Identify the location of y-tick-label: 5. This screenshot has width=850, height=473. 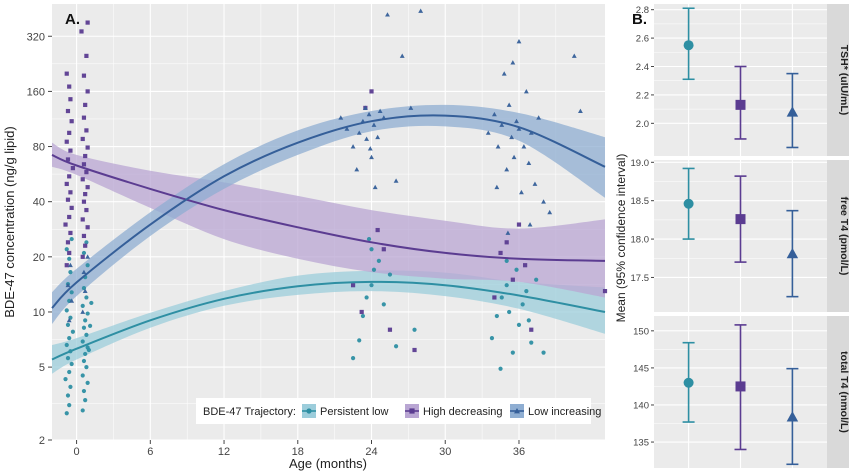
(42, 368).